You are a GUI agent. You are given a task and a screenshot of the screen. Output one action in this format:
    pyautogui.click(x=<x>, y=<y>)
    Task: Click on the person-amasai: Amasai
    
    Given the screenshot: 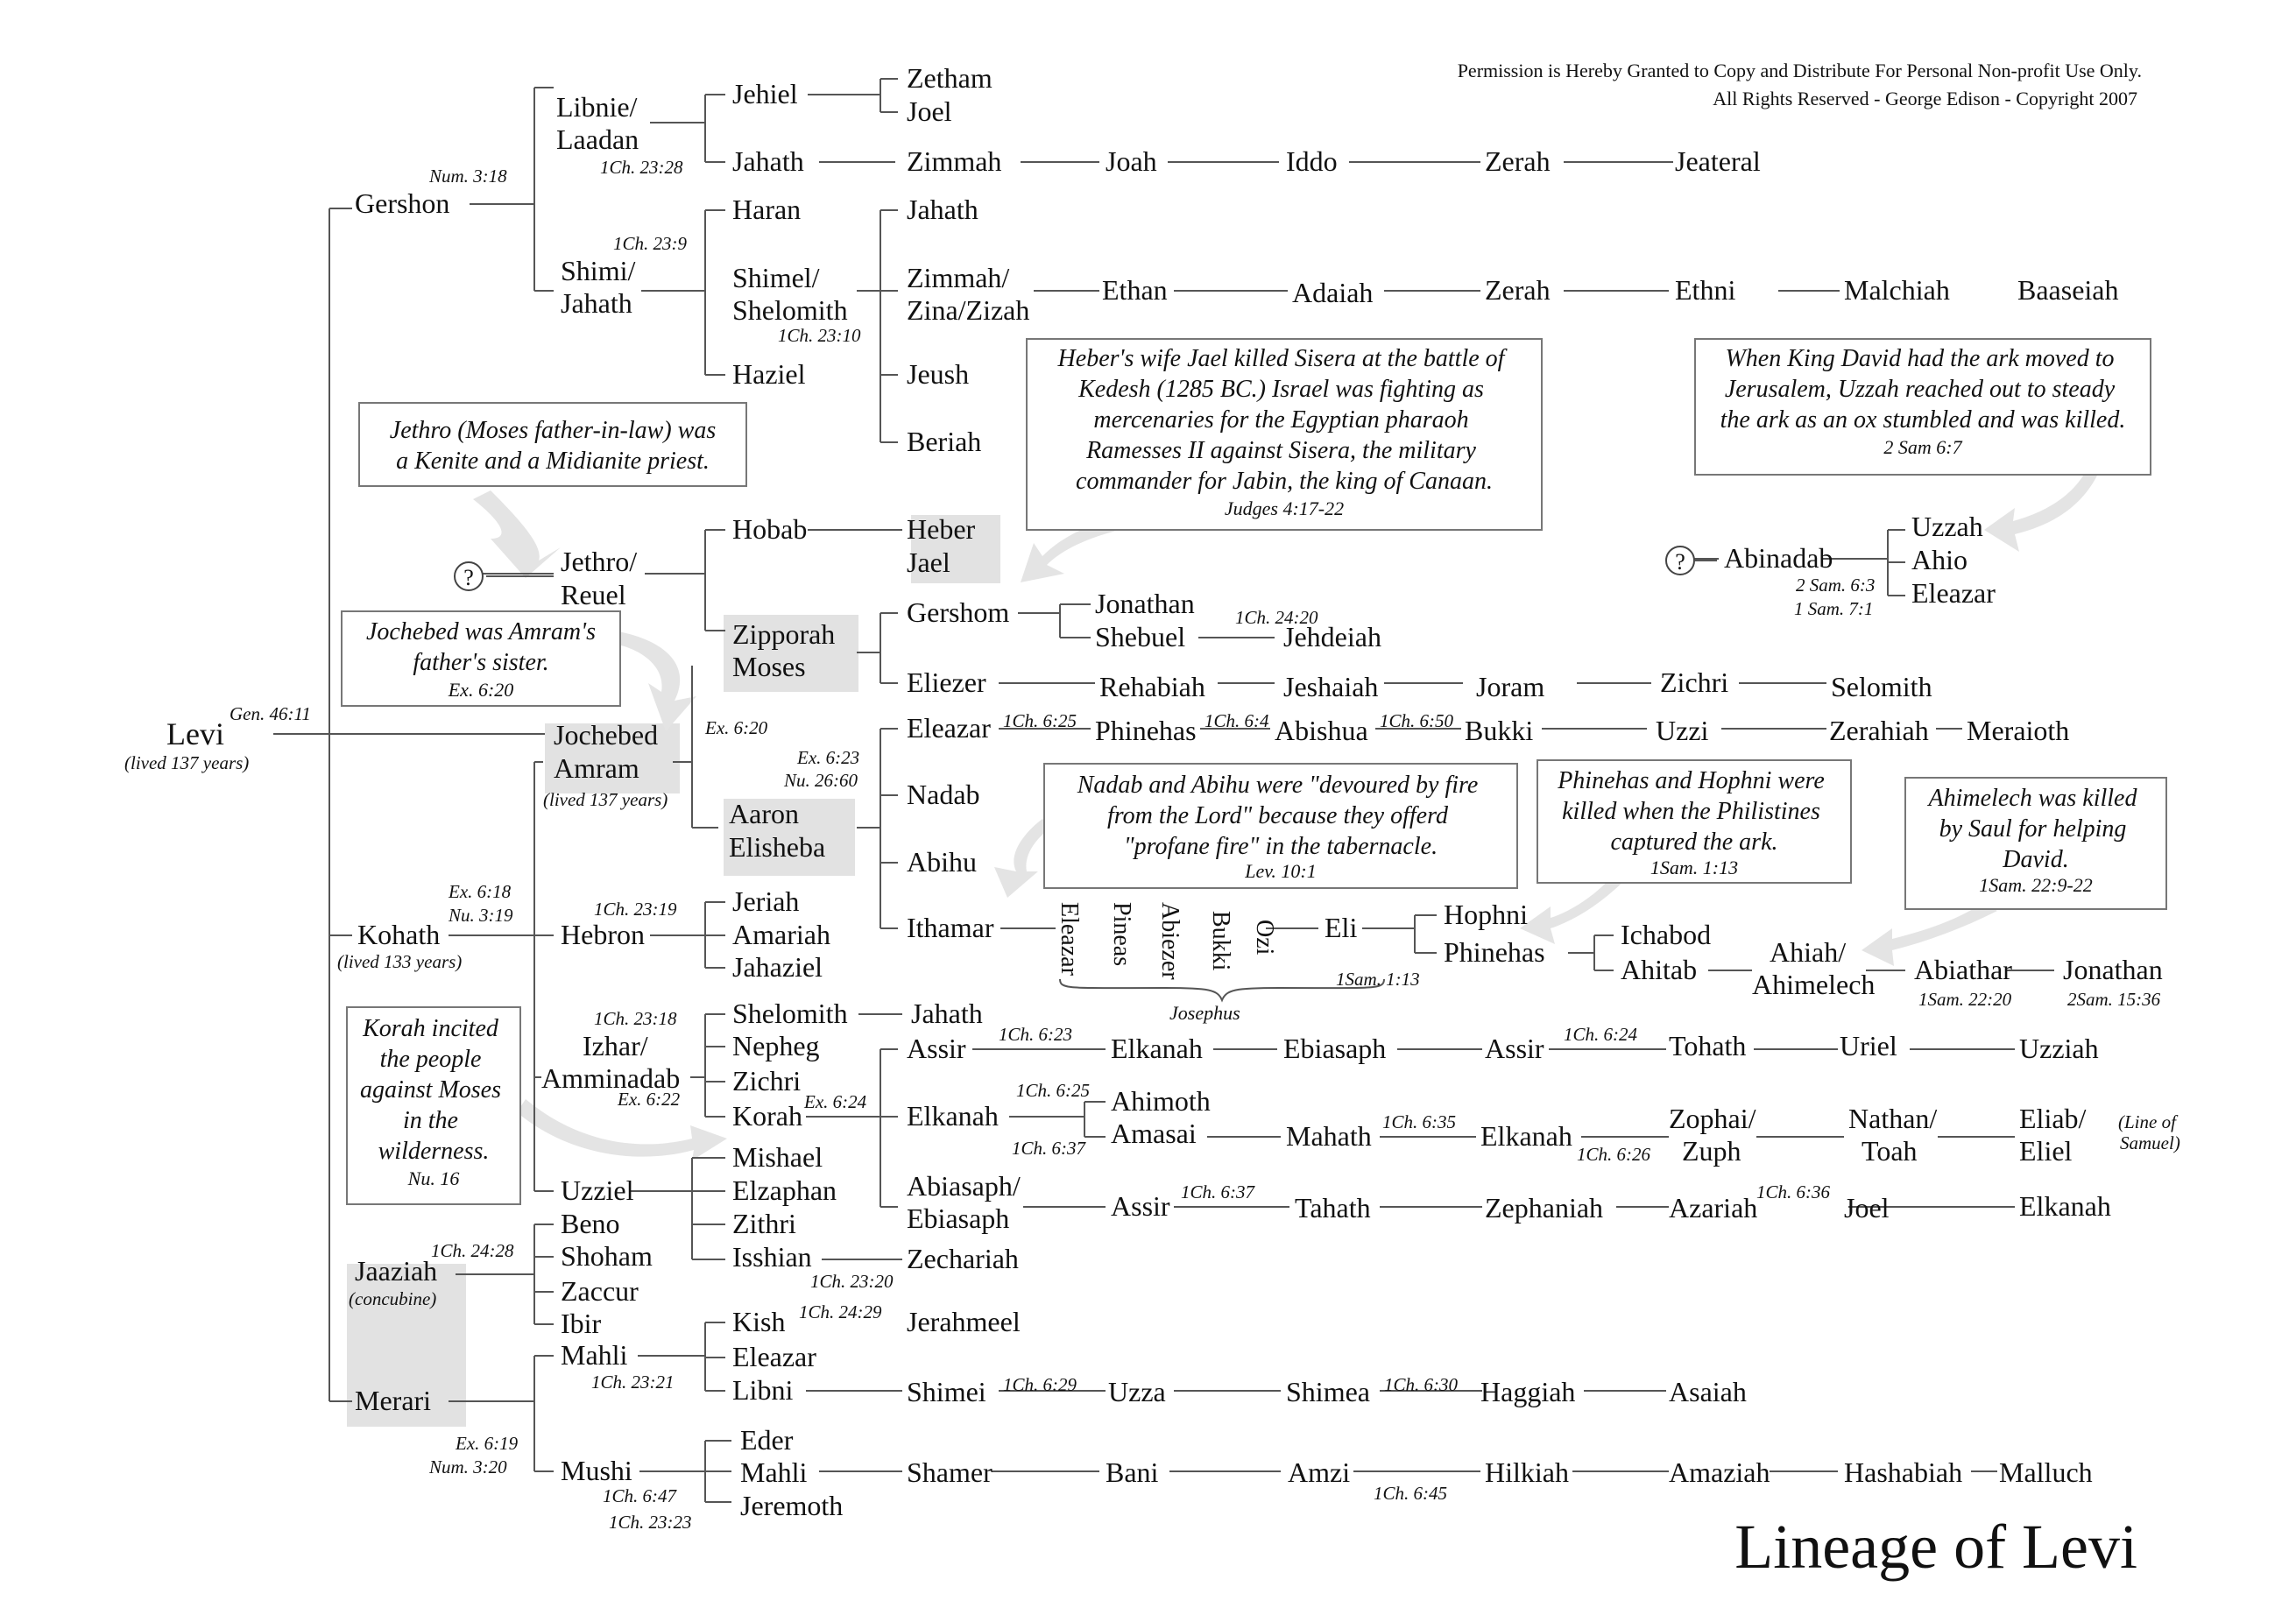 What is the action you would take?
    pyautogui.click(x=1154, y=1133)
    